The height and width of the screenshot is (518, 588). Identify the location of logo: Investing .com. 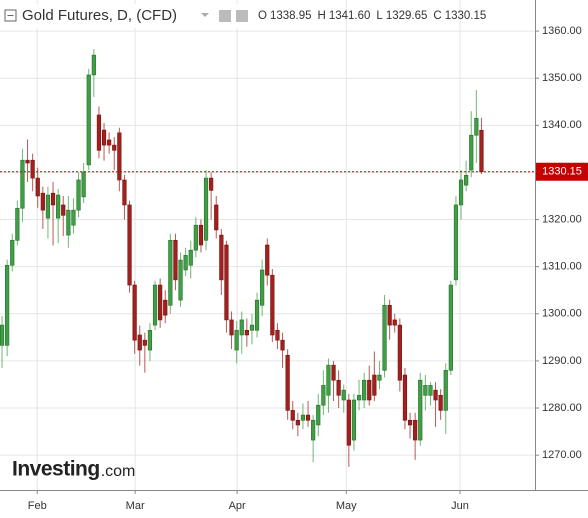
(73, 469).